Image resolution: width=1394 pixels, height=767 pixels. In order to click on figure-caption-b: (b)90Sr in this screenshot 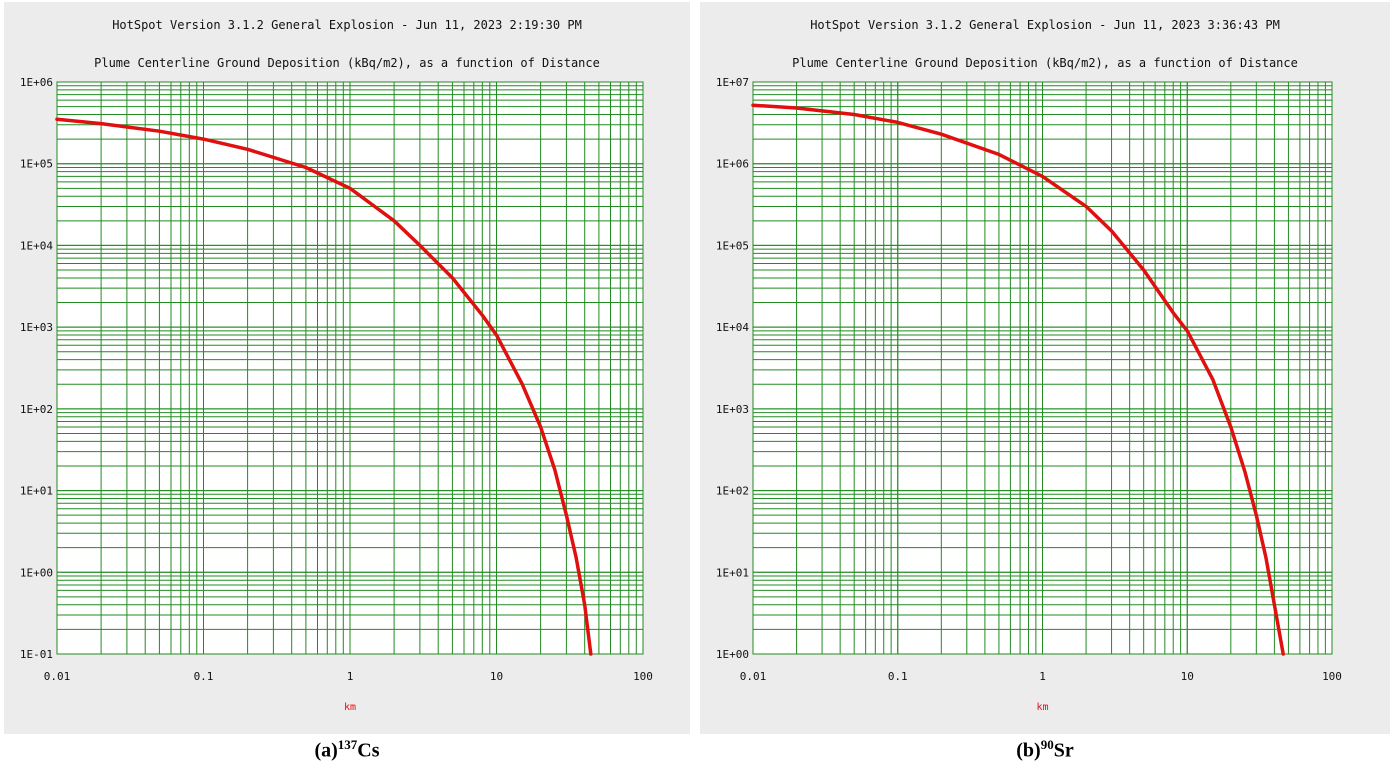, I will do `click(1045, 750)`.